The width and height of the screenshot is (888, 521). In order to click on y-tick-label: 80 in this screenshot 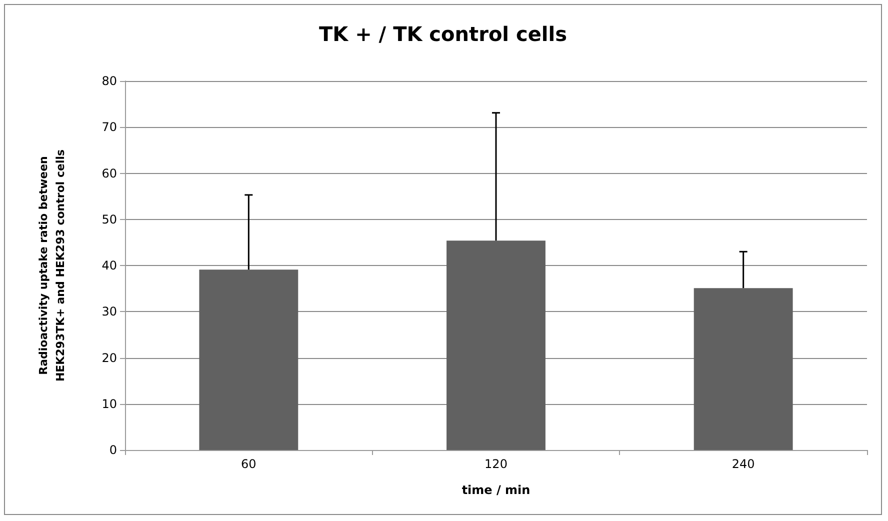, I will do `click(109, 81)`.